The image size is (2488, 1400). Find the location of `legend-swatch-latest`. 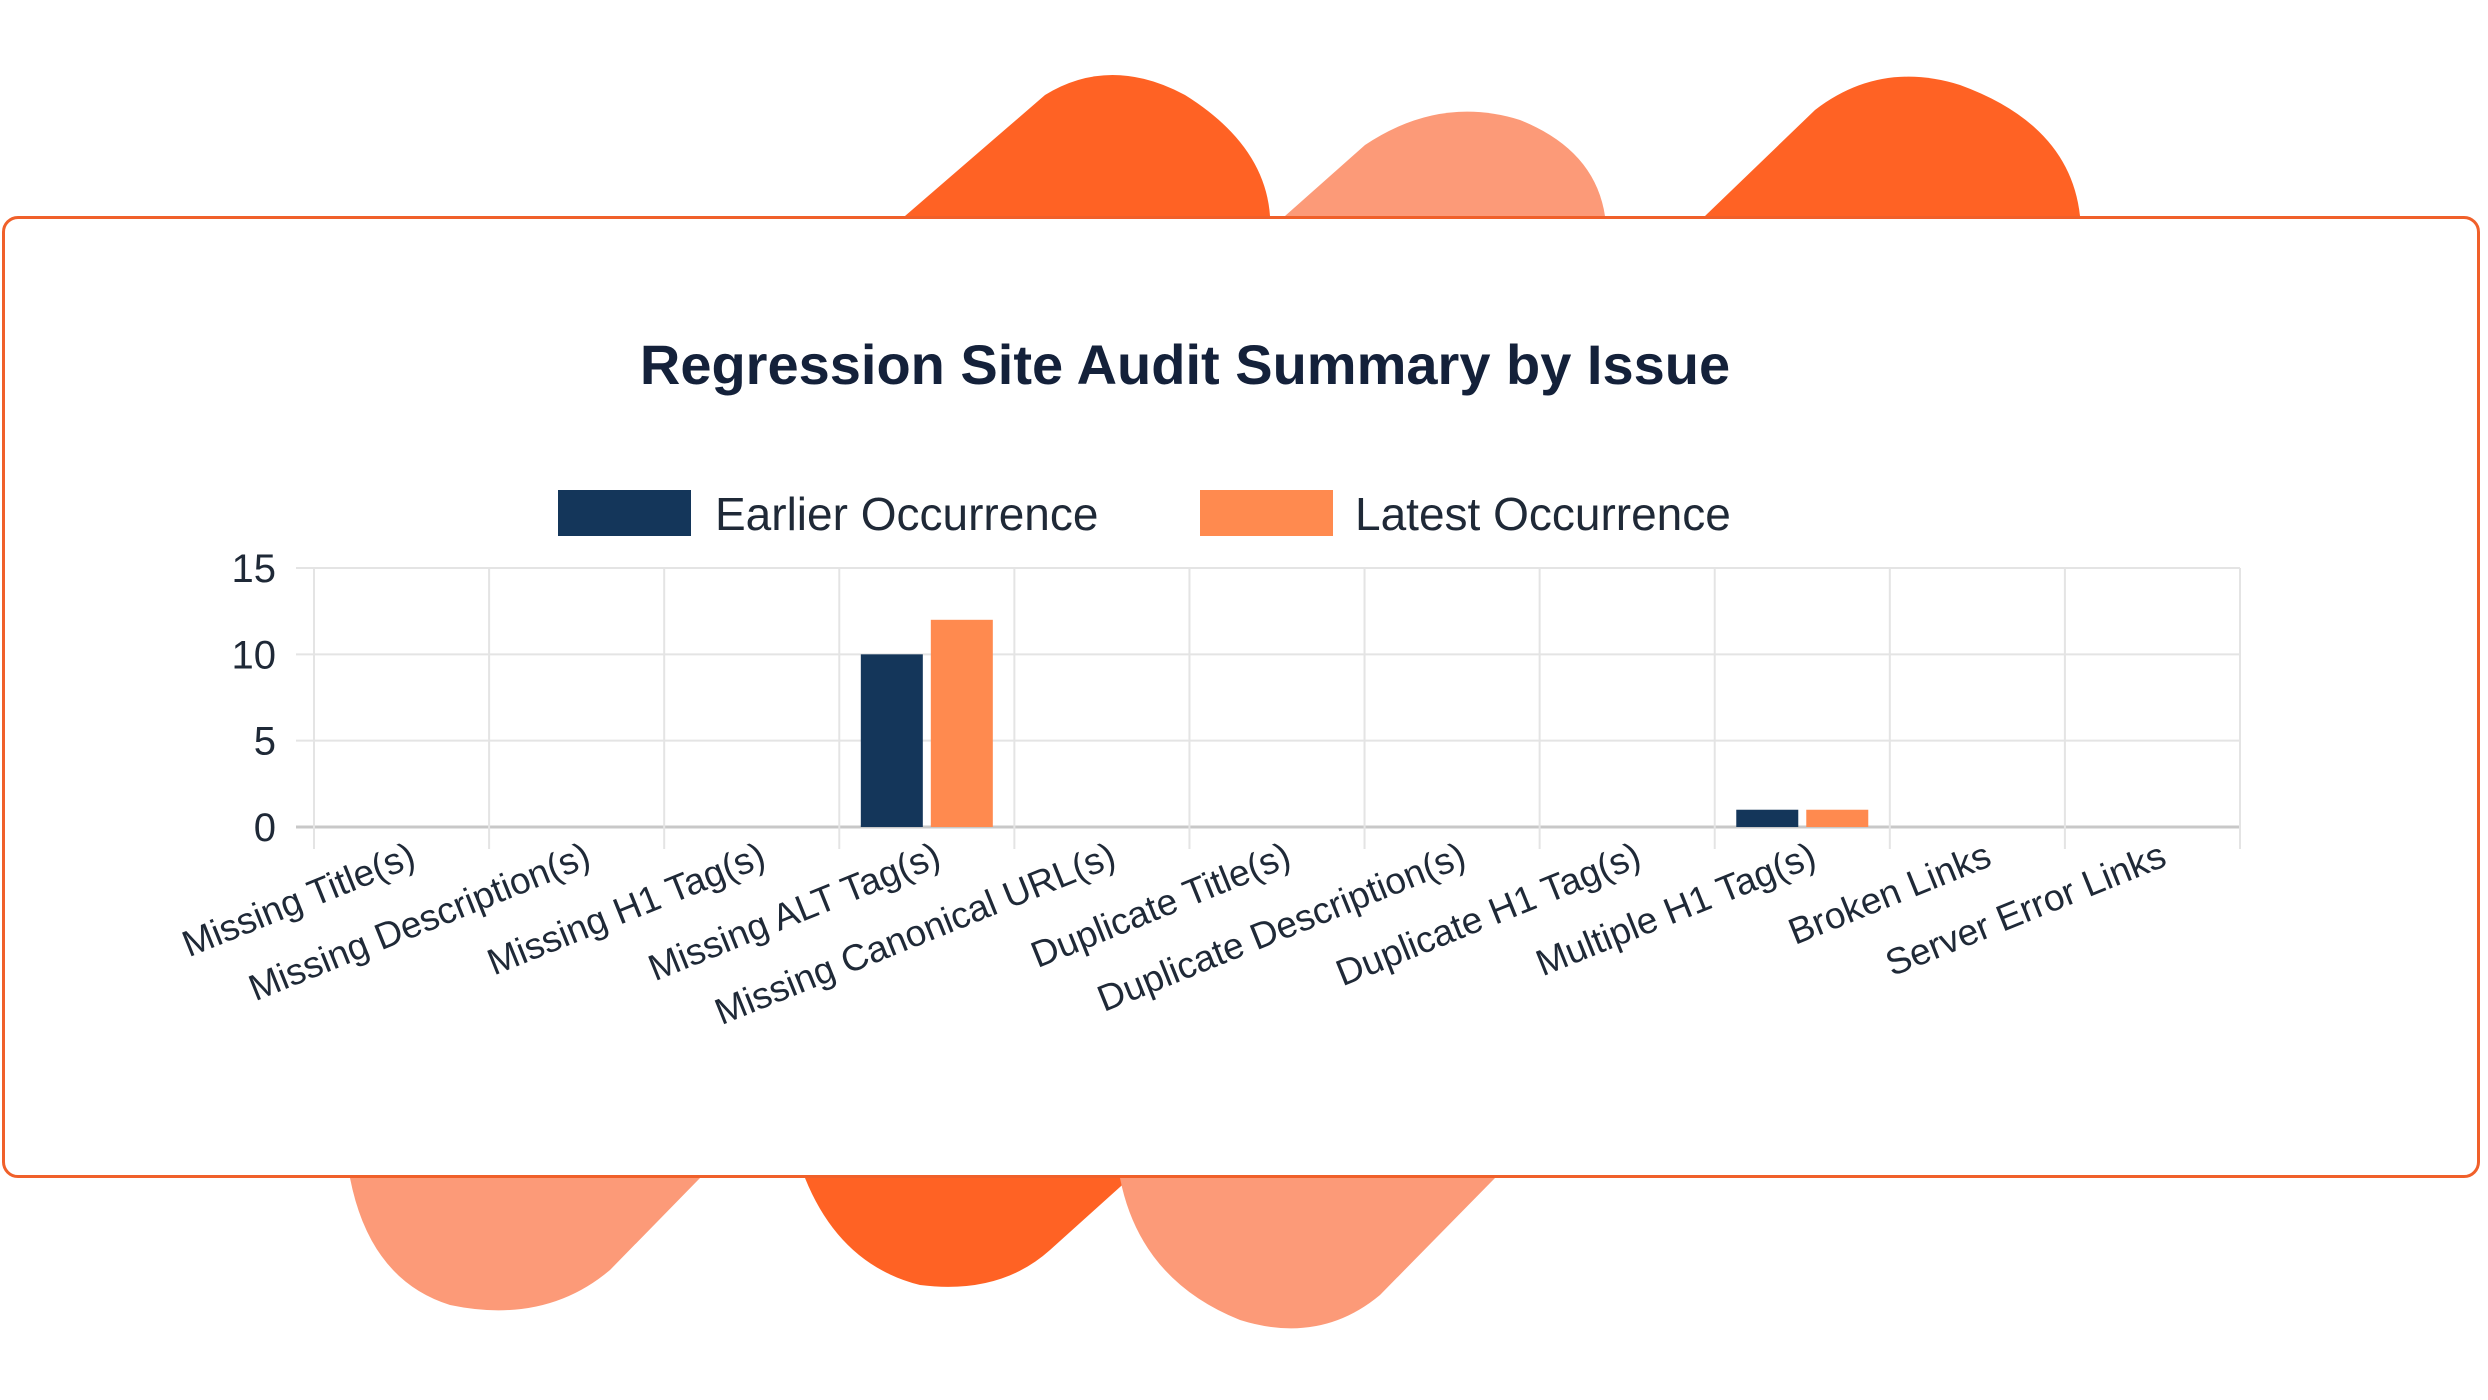

legend-swatch-latest is located at coordinates (1266, 513).